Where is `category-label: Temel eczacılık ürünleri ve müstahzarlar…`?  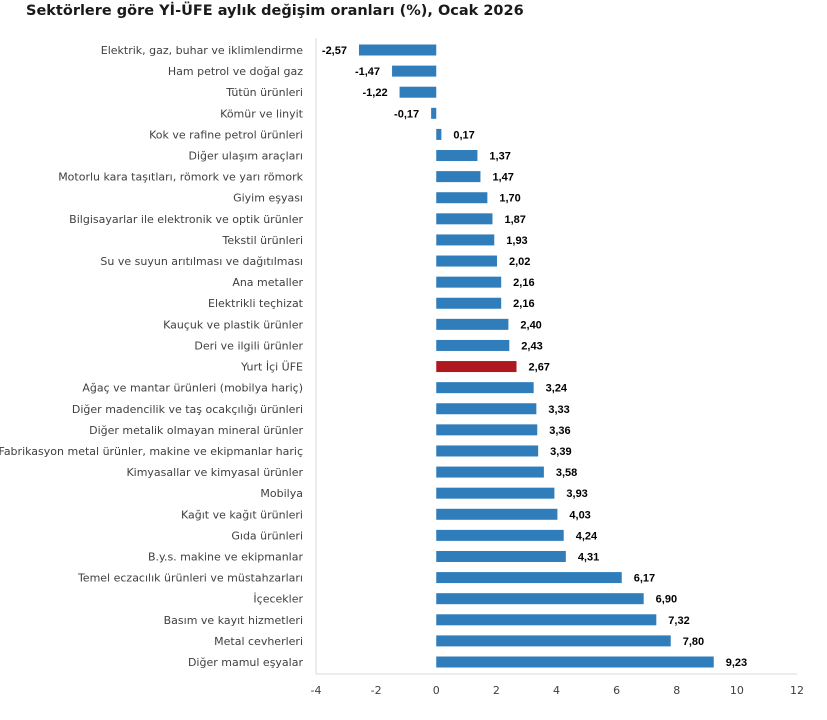
category-label: Temel eczacılık ürünleri ve müstahzarlar… is located at coordinates (190, 578).